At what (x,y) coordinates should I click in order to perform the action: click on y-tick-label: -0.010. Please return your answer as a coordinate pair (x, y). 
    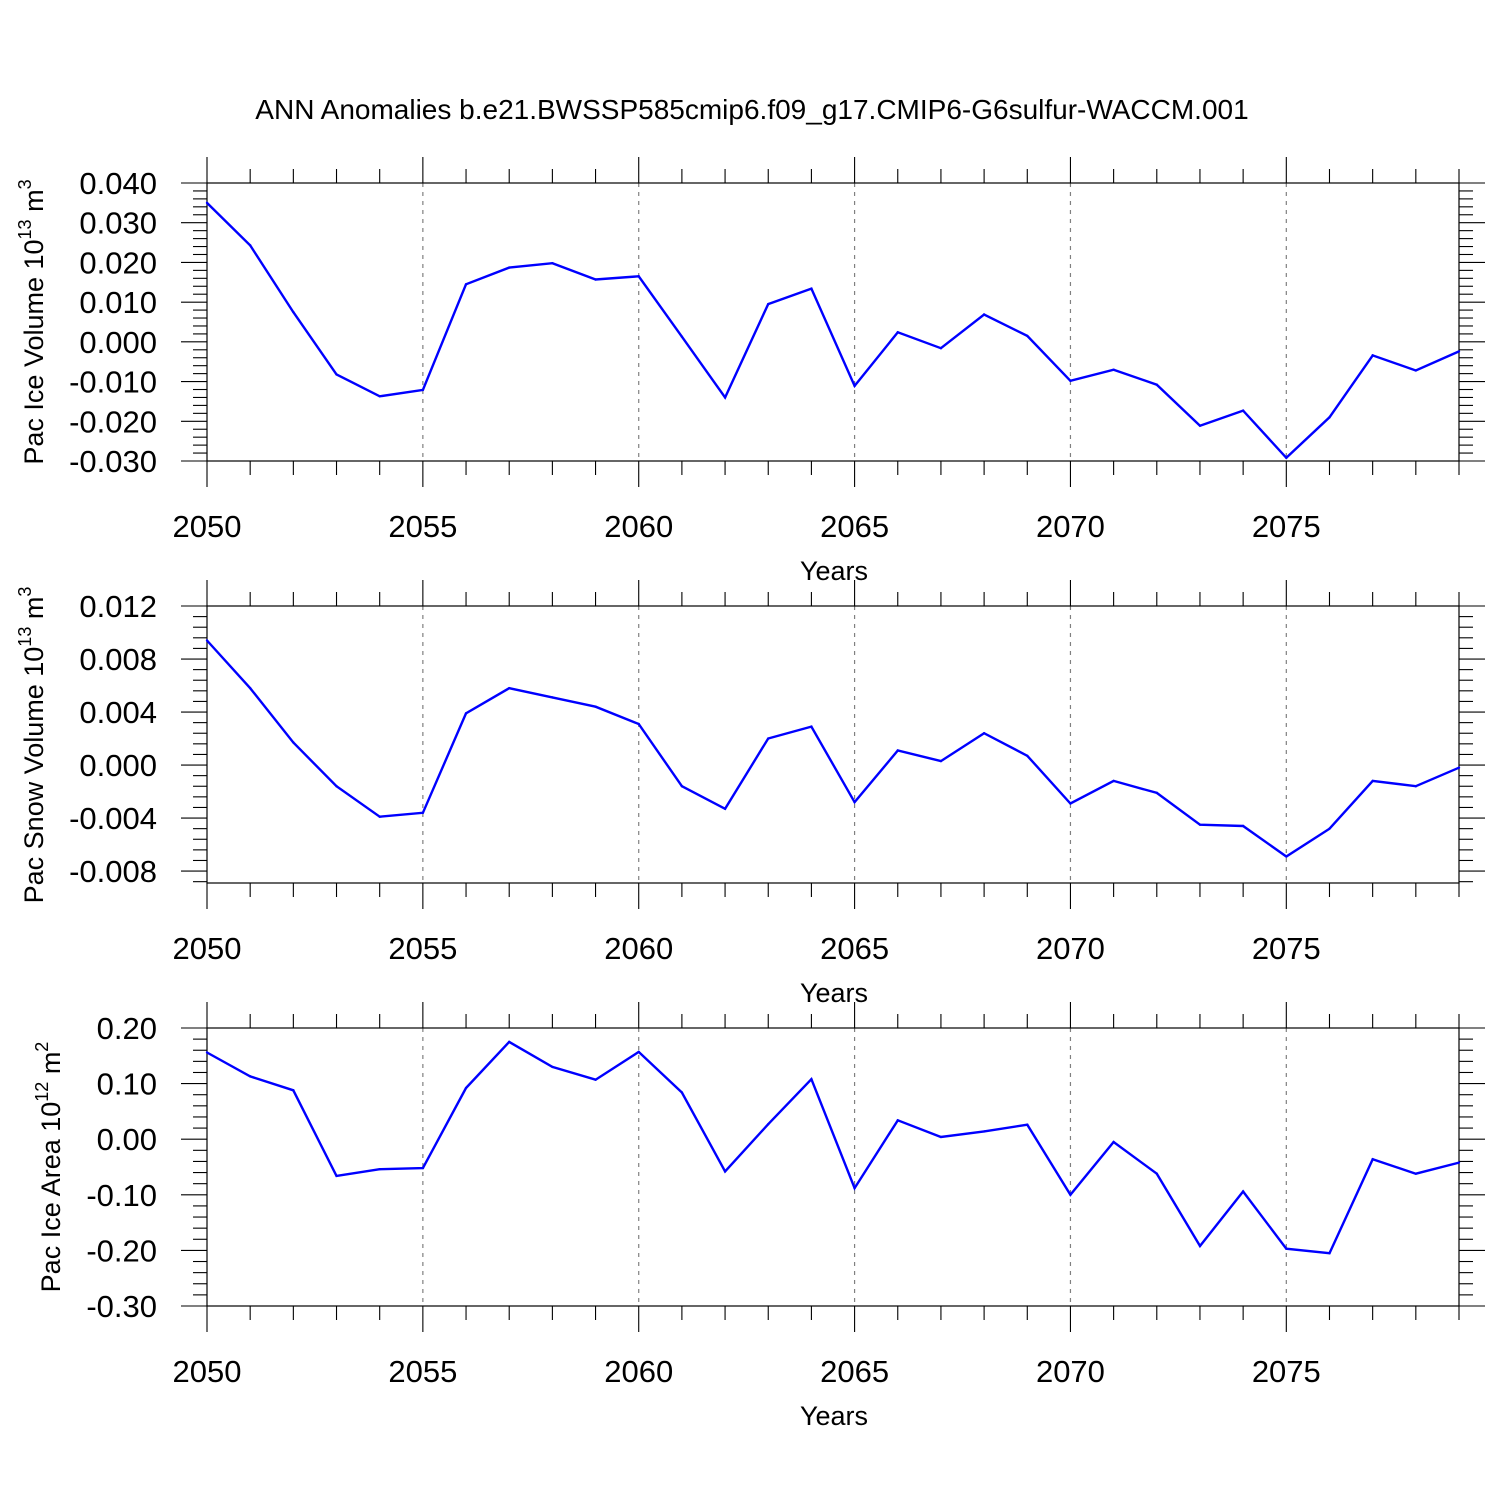
    Looking at the image, I should click on (113, 382).